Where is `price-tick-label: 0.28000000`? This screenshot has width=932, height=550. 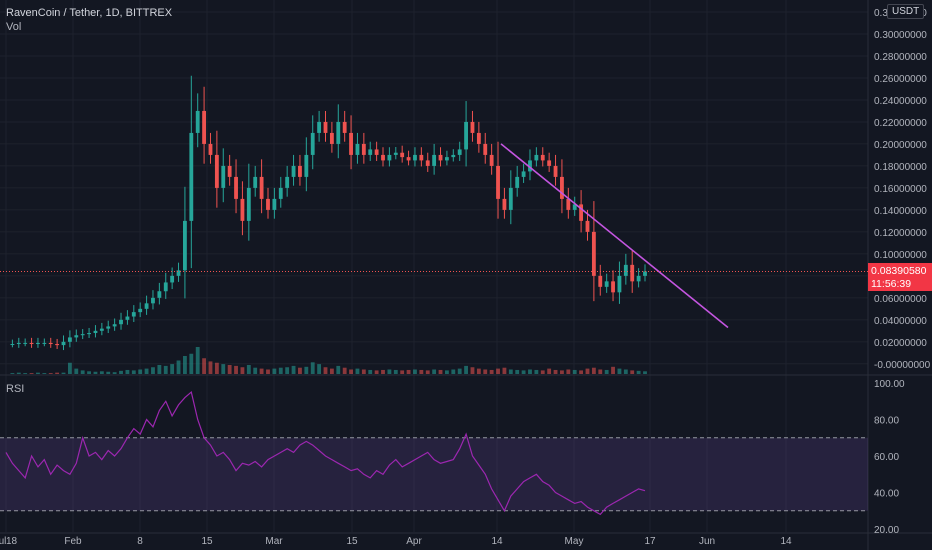 price-tick-label: 0.28000000 is located at coordinates (900, 57).